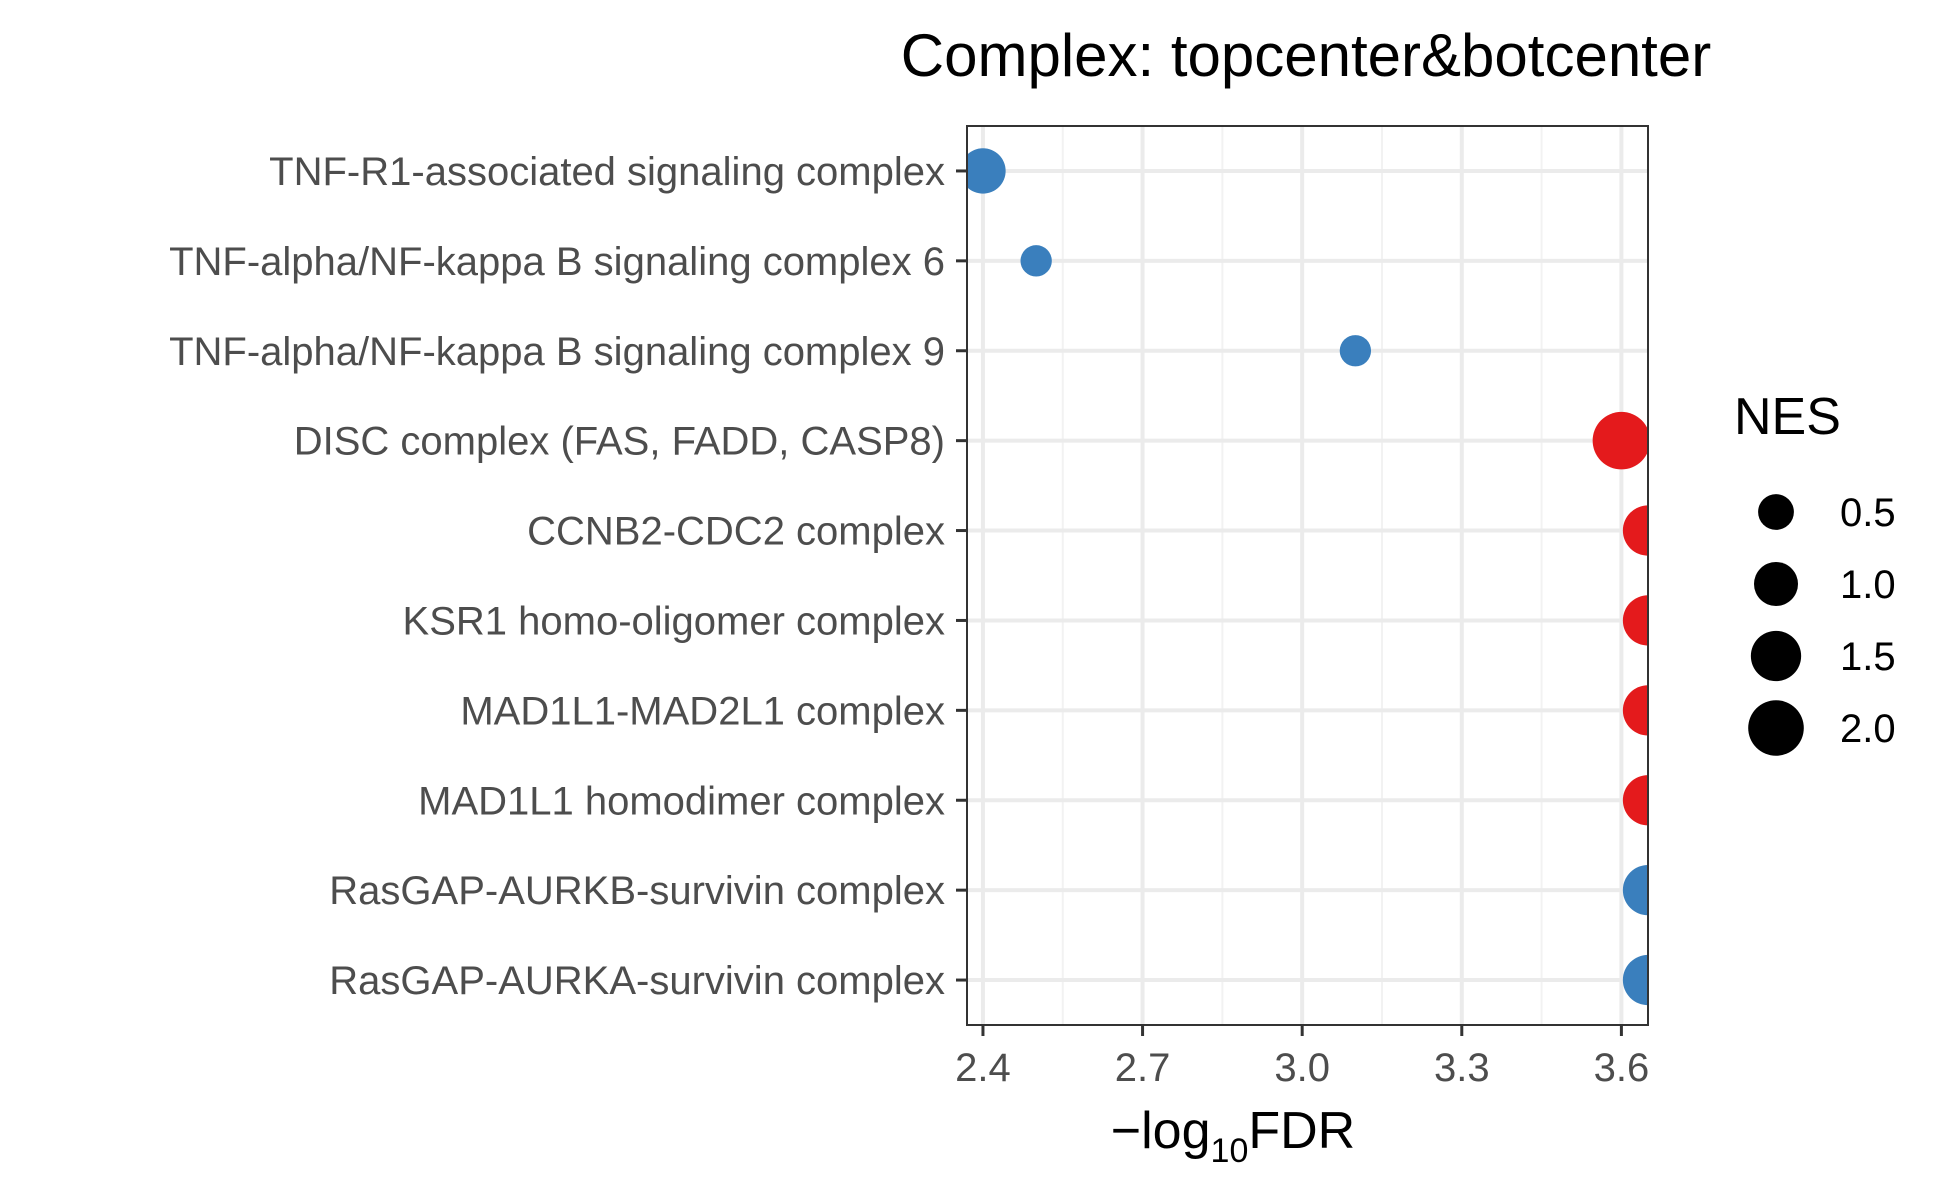 The height and width of the screenshot is (1200, 1950). I want to click on legend-label: 1.0, so click(1868, 585).